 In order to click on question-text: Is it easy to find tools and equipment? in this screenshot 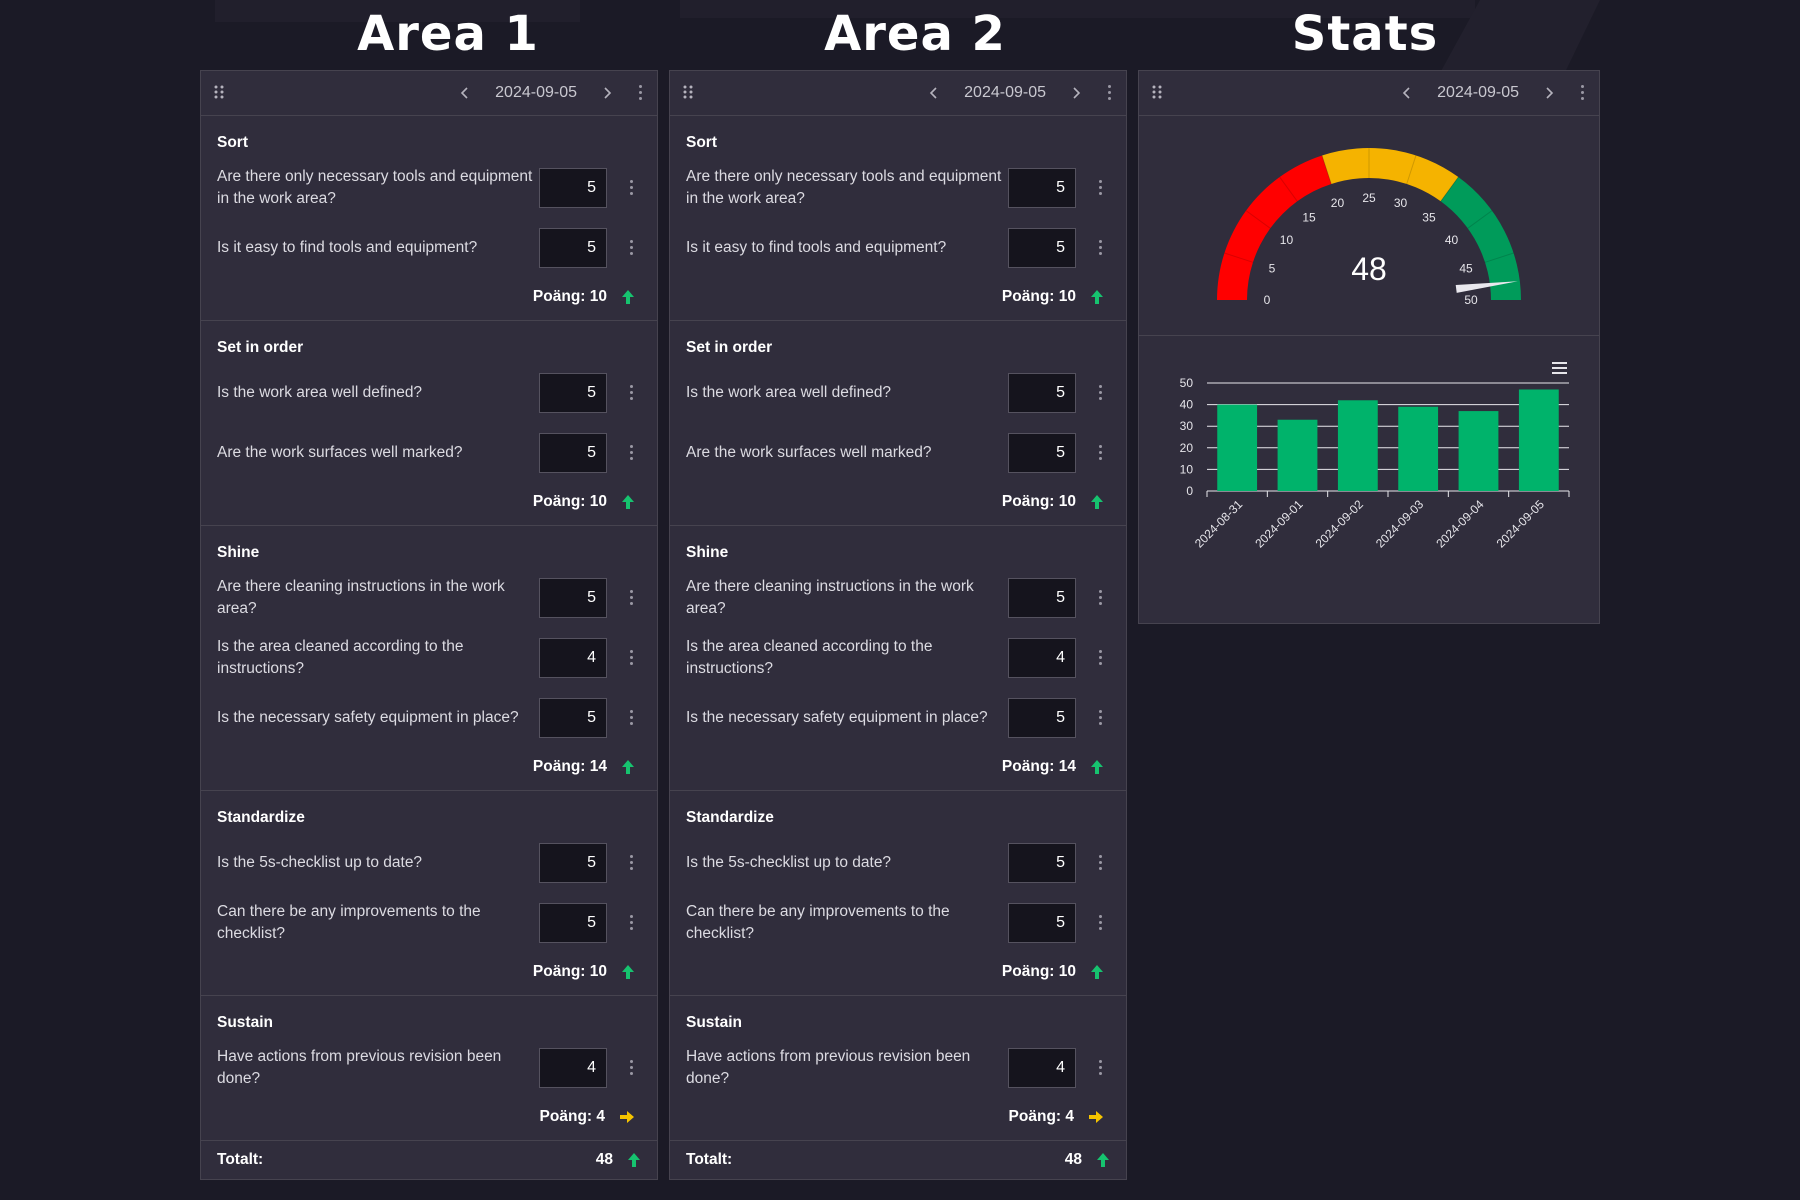, I will do `click(816, 247)`.